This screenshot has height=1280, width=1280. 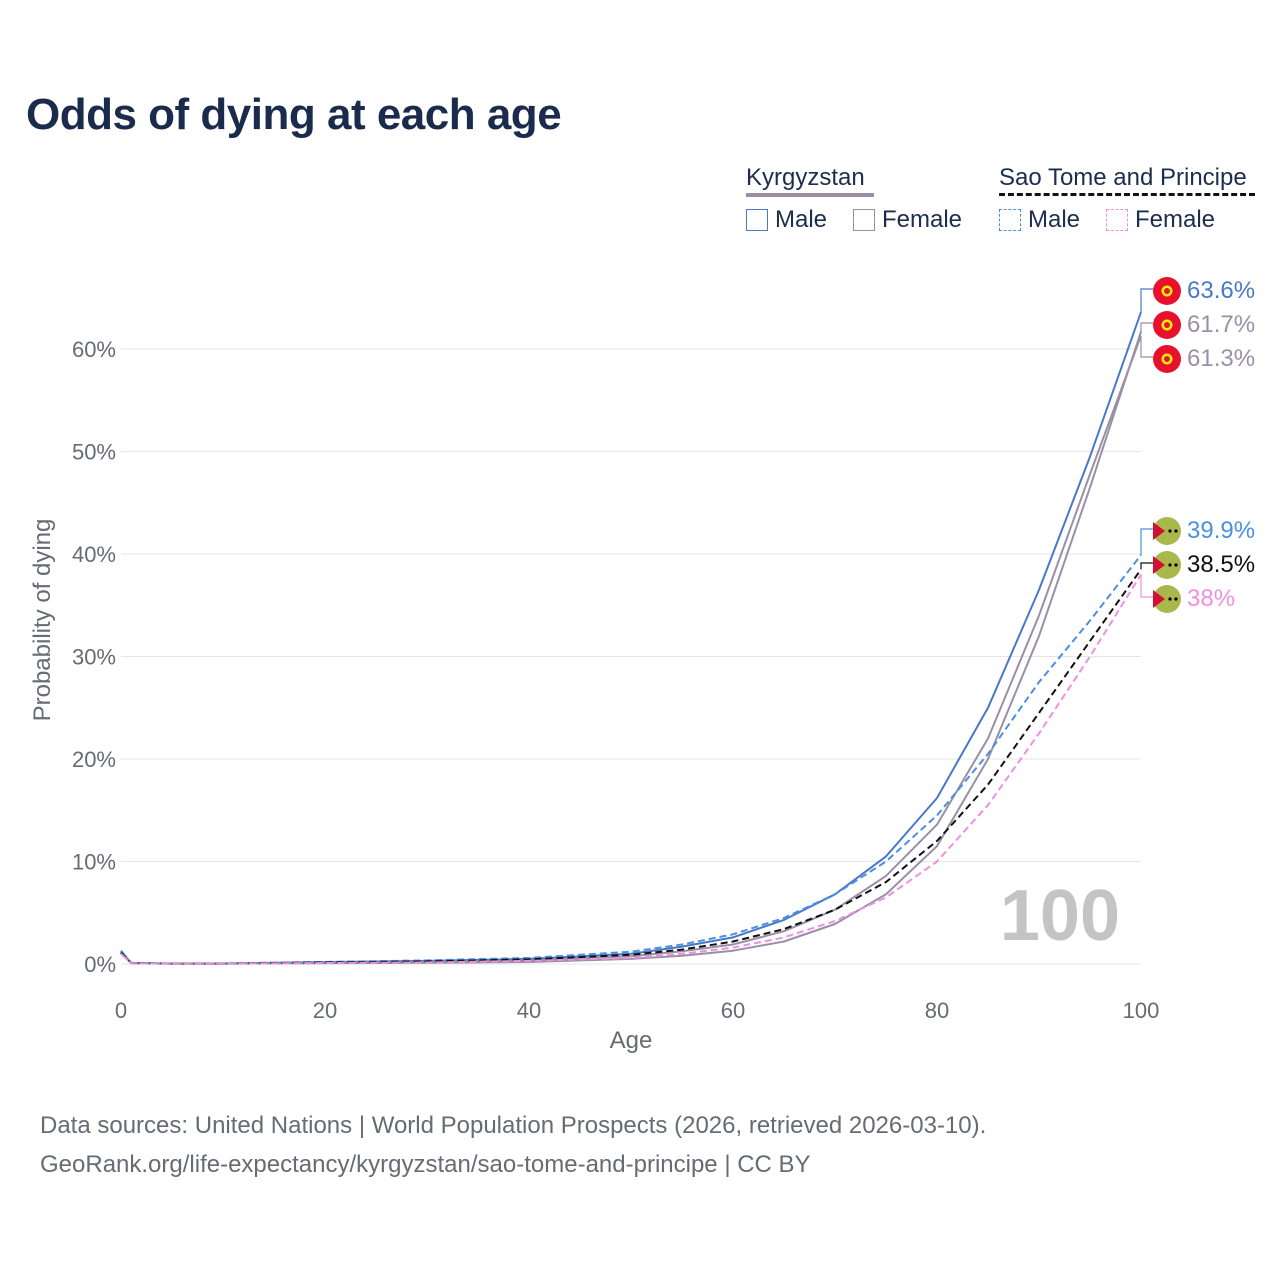 I want to click on x-axis-label: Age, so click(x=631, y=1040).